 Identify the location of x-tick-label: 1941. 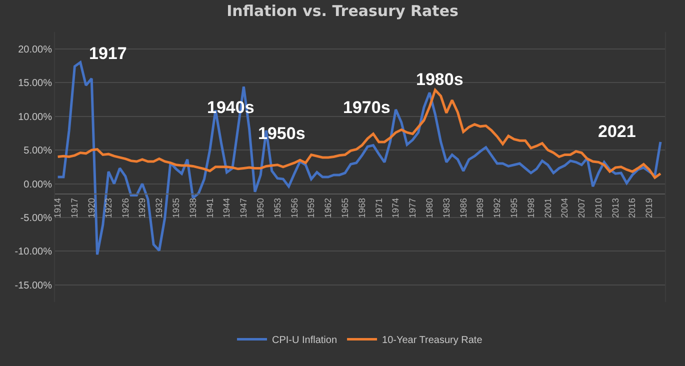
(209, 208).